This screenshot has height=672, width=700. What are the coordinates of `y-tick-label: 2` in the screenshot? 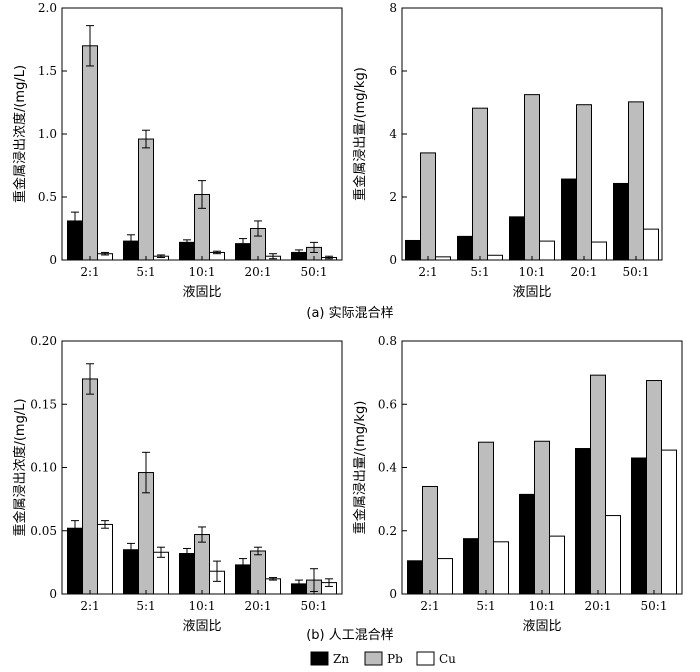 It's located at (393, 197).